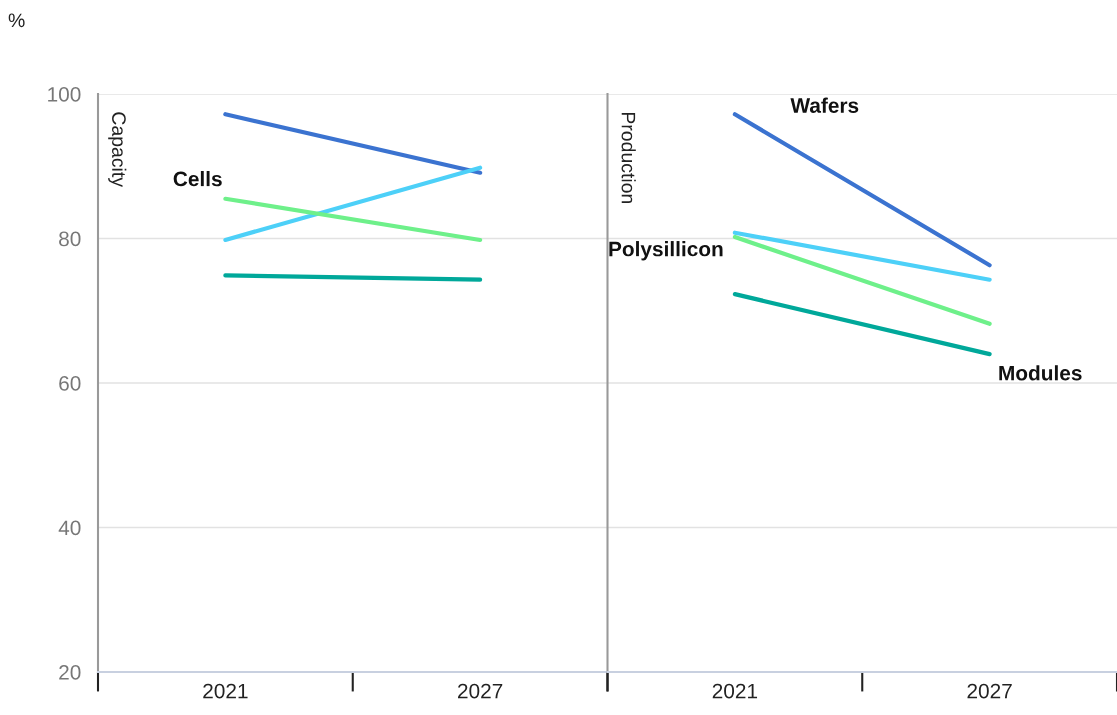  Describe the element at coordinates (197, 179) in the screenshot. I see `series-label: Cells` at that location.